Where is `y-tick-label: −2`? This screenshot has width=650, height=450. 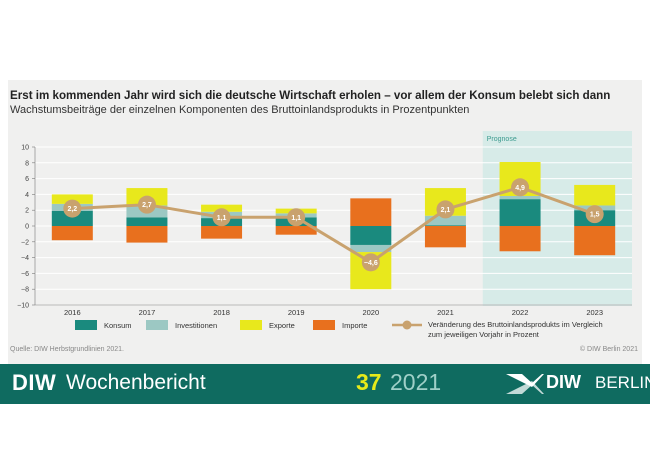
y-tick-label: −2 is located at coordinates (25, 242).